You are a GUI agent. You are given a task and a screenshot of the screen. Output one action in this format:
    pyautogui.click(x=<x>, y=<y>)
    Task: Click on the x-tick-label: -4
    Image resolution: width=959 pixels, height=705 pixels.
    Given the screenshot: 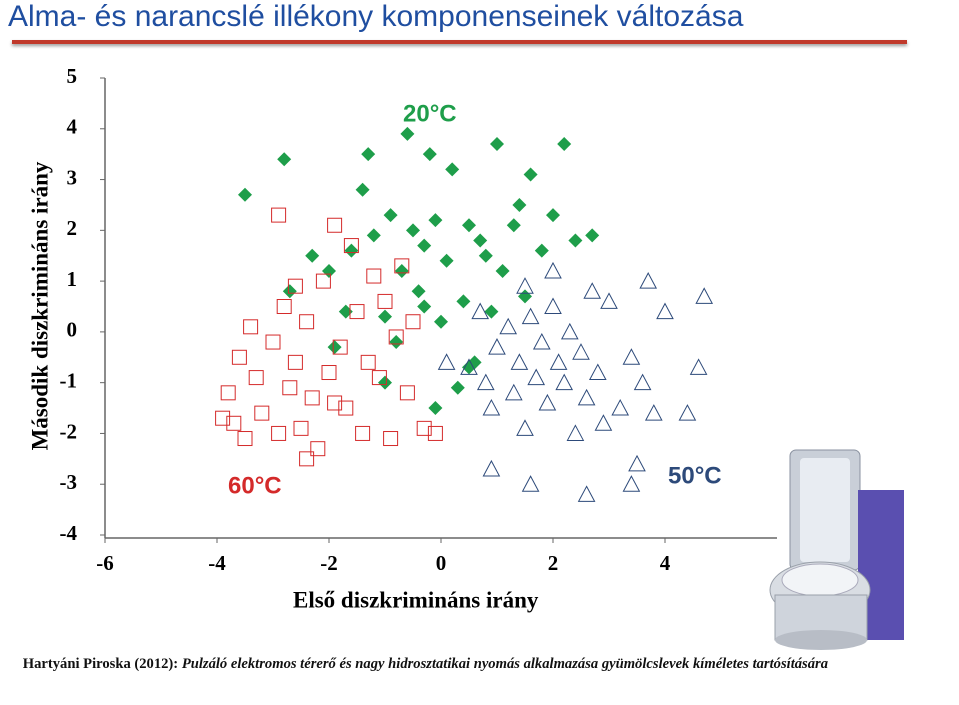 What is the action you would take?
    pyautogui.click(x=217, y=563)
    